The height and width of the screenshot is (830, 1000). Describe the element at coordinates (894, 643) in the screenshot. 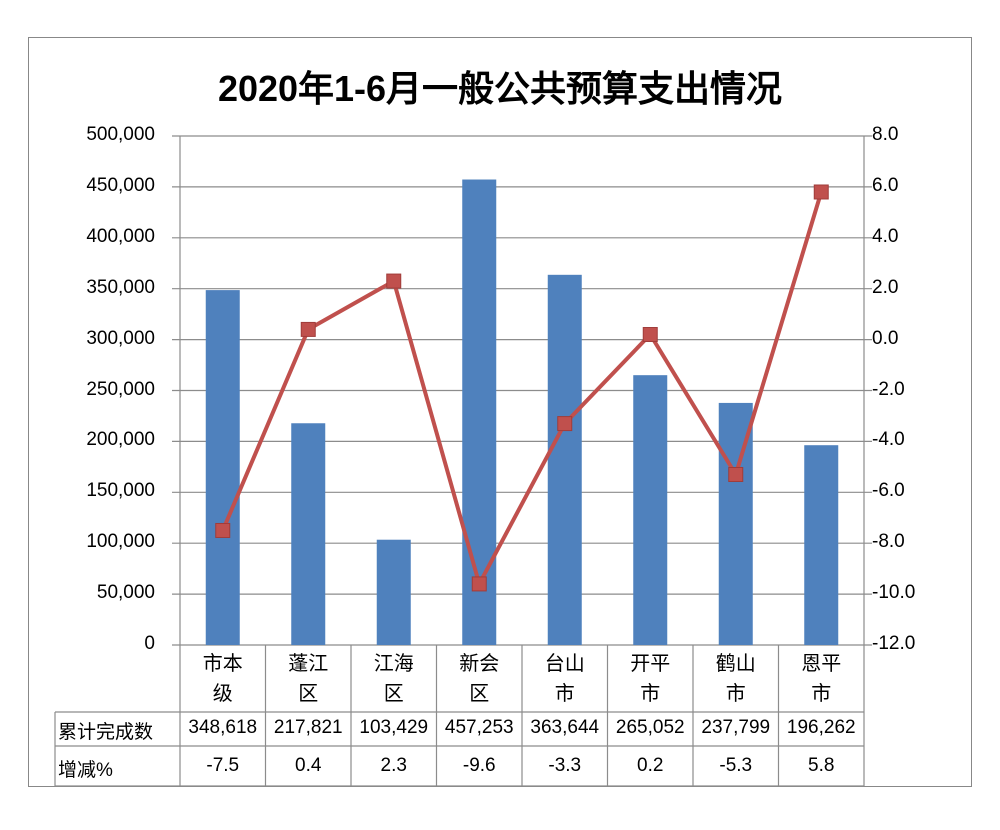

I see `right-axis-tick-label: -12.0` at that location.